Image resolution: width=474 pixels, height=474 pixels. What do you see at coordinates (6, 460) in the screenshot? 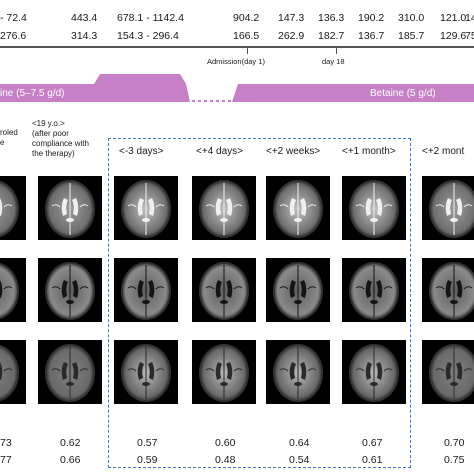
I see `ratio-value: 77` at bounding box center [6, 460].